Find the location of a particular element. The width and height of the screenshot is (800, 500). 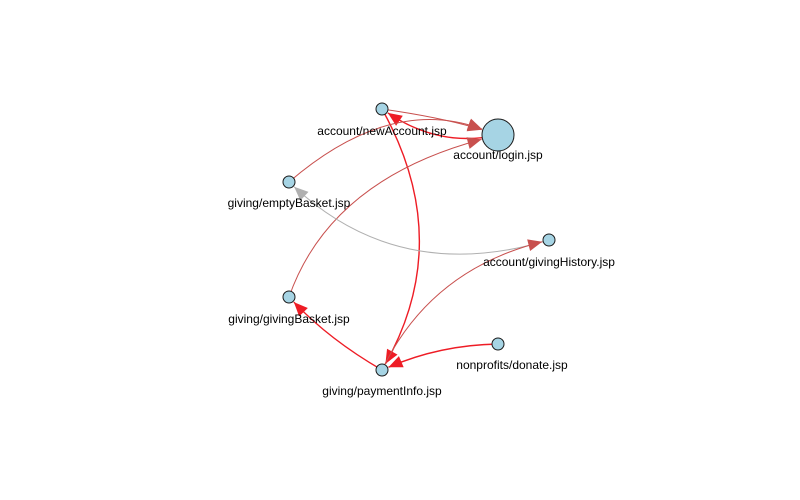

node-emptyBasket is located at coordinates (289, 182).